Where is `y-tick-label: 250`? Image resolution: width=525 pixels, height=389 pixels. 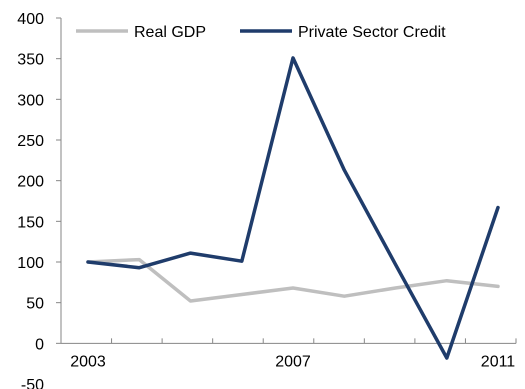 y-tick-label: 250 is located at coordinates (30, 141).